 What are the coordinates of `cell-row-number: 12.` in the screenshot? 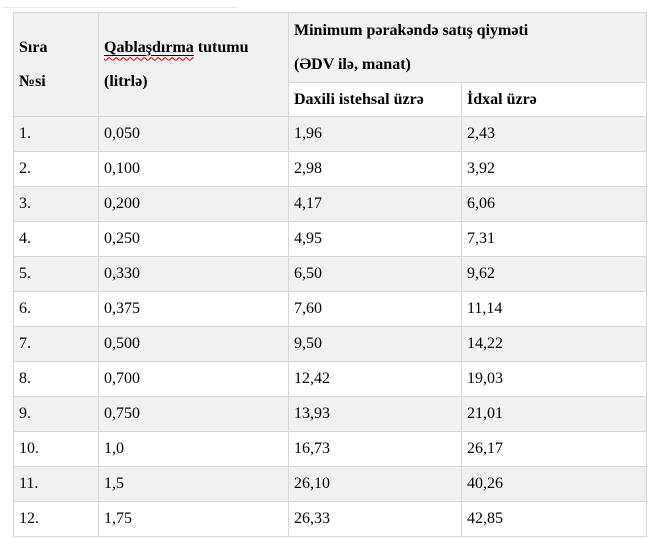 It's located at (56, 519).